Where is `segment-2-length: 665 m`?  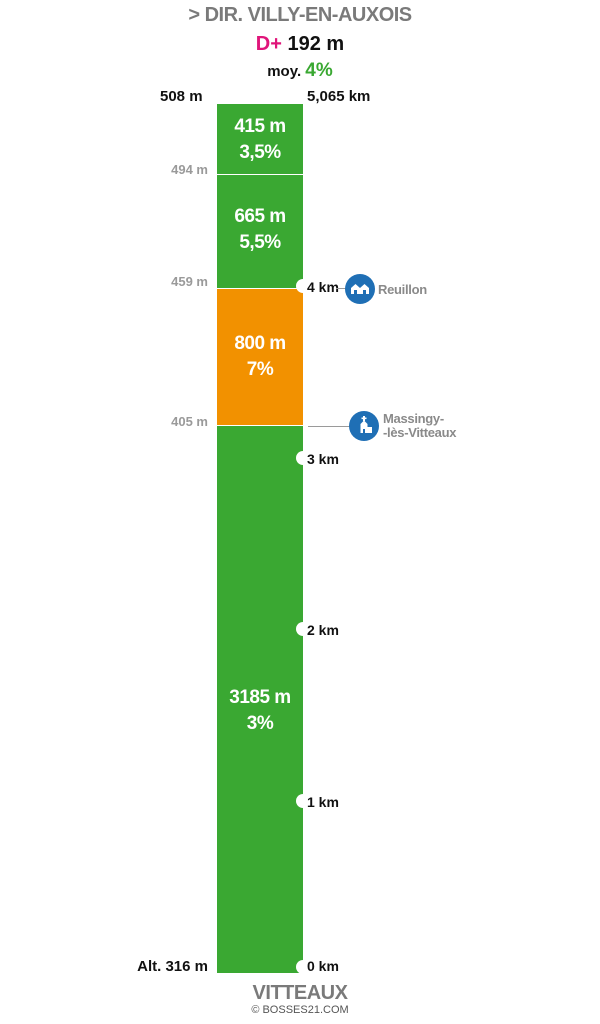
segment-2-length: 665 m is located at coordinates (260, 216).